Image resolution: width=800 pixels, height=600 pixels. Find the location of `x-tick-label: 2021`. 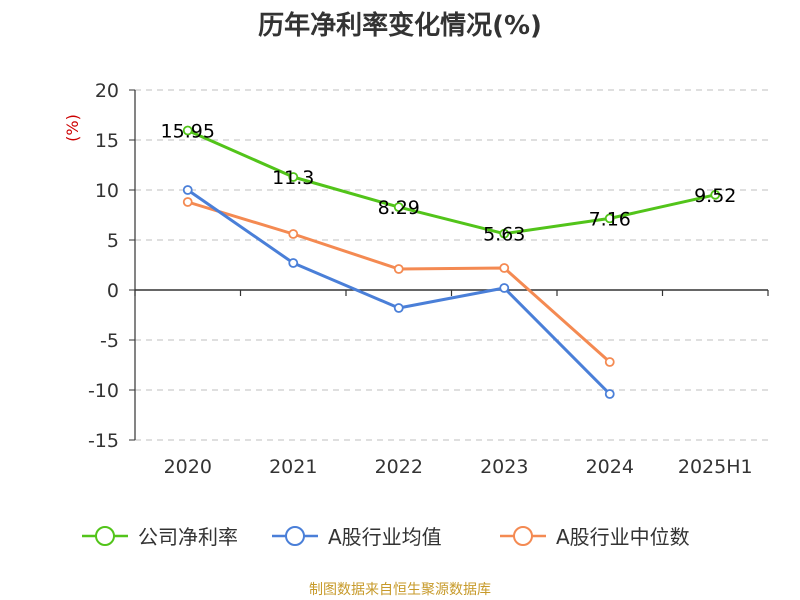

x-tick-label: 2021 is located at coordinates (293, 467).